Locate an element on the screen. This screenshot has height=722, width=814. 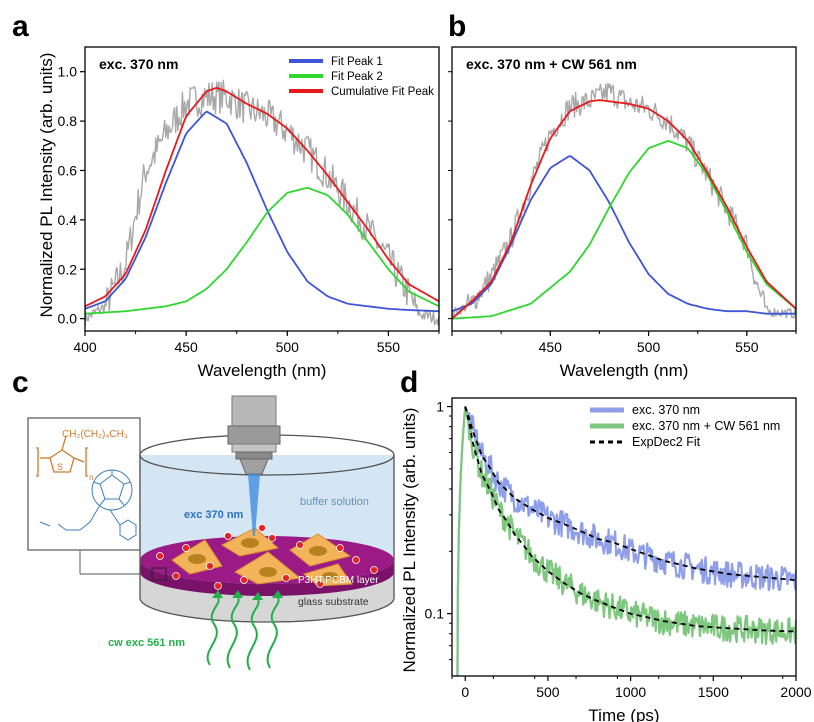
y-tick-label: 0.6 is located at coordinates (68, 170).